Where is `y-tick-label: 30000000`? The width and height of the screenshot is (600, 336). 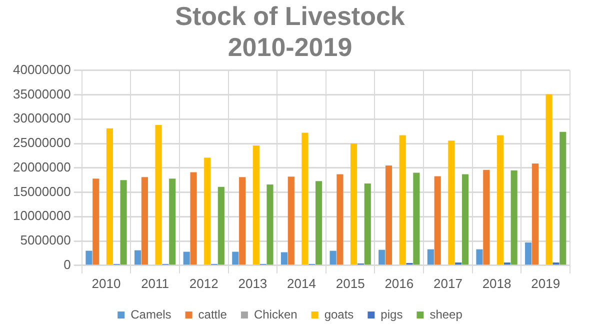 y-tick-label: 30000000 is located at coordinates (41, 118).